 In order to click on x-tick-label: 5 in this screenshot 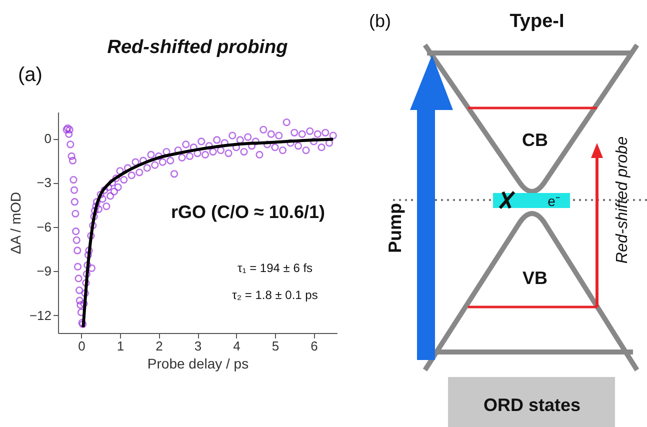, I will do `click(276, 346)`.